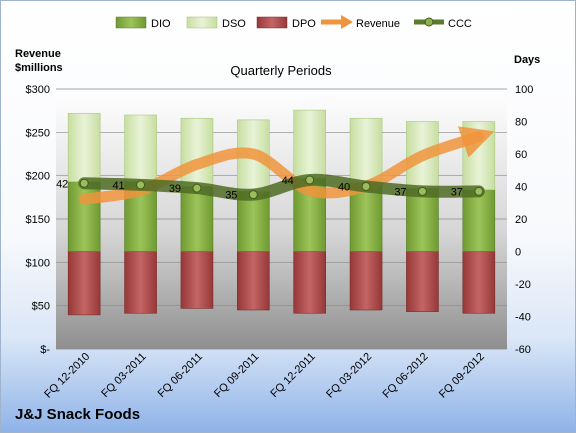  What do you see at coordinates (202, 22) in the screenshot?
I see `legend-swatch-dso` at bounding box center [202, 22].